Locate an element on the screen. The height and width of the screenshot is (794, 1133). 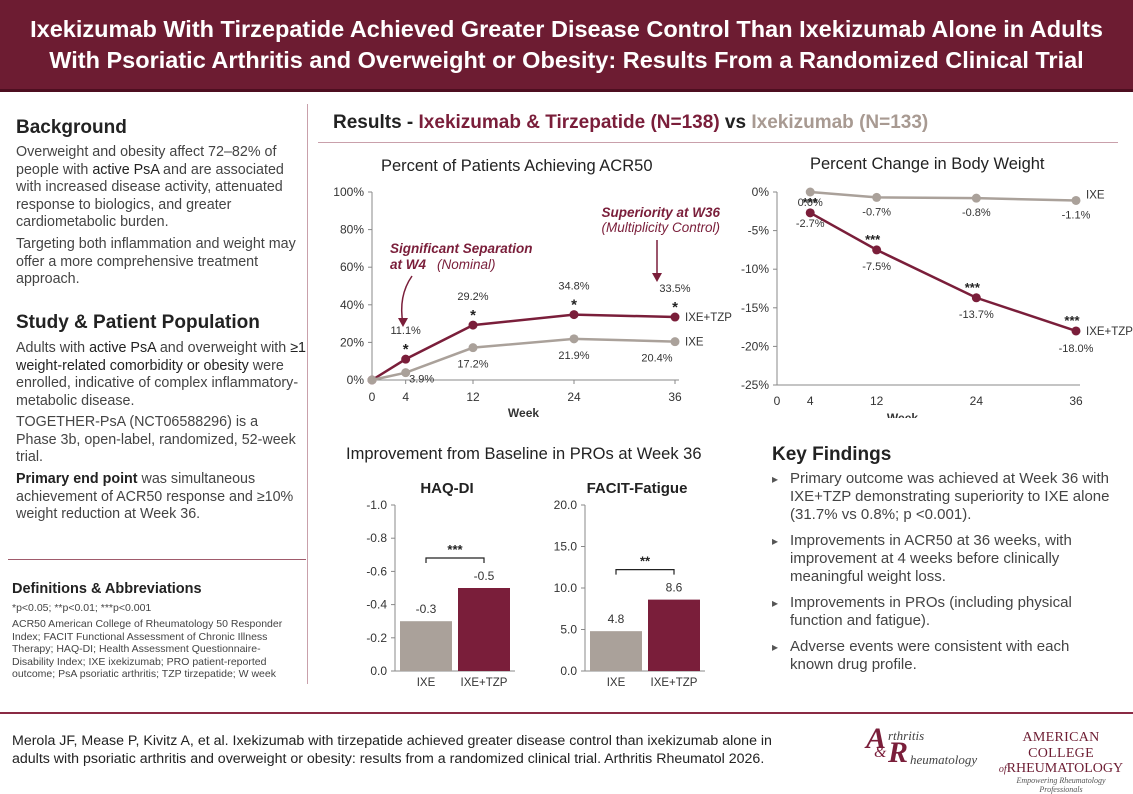
facit-bar-IXE+TZP is located at coordinates (674, 635).